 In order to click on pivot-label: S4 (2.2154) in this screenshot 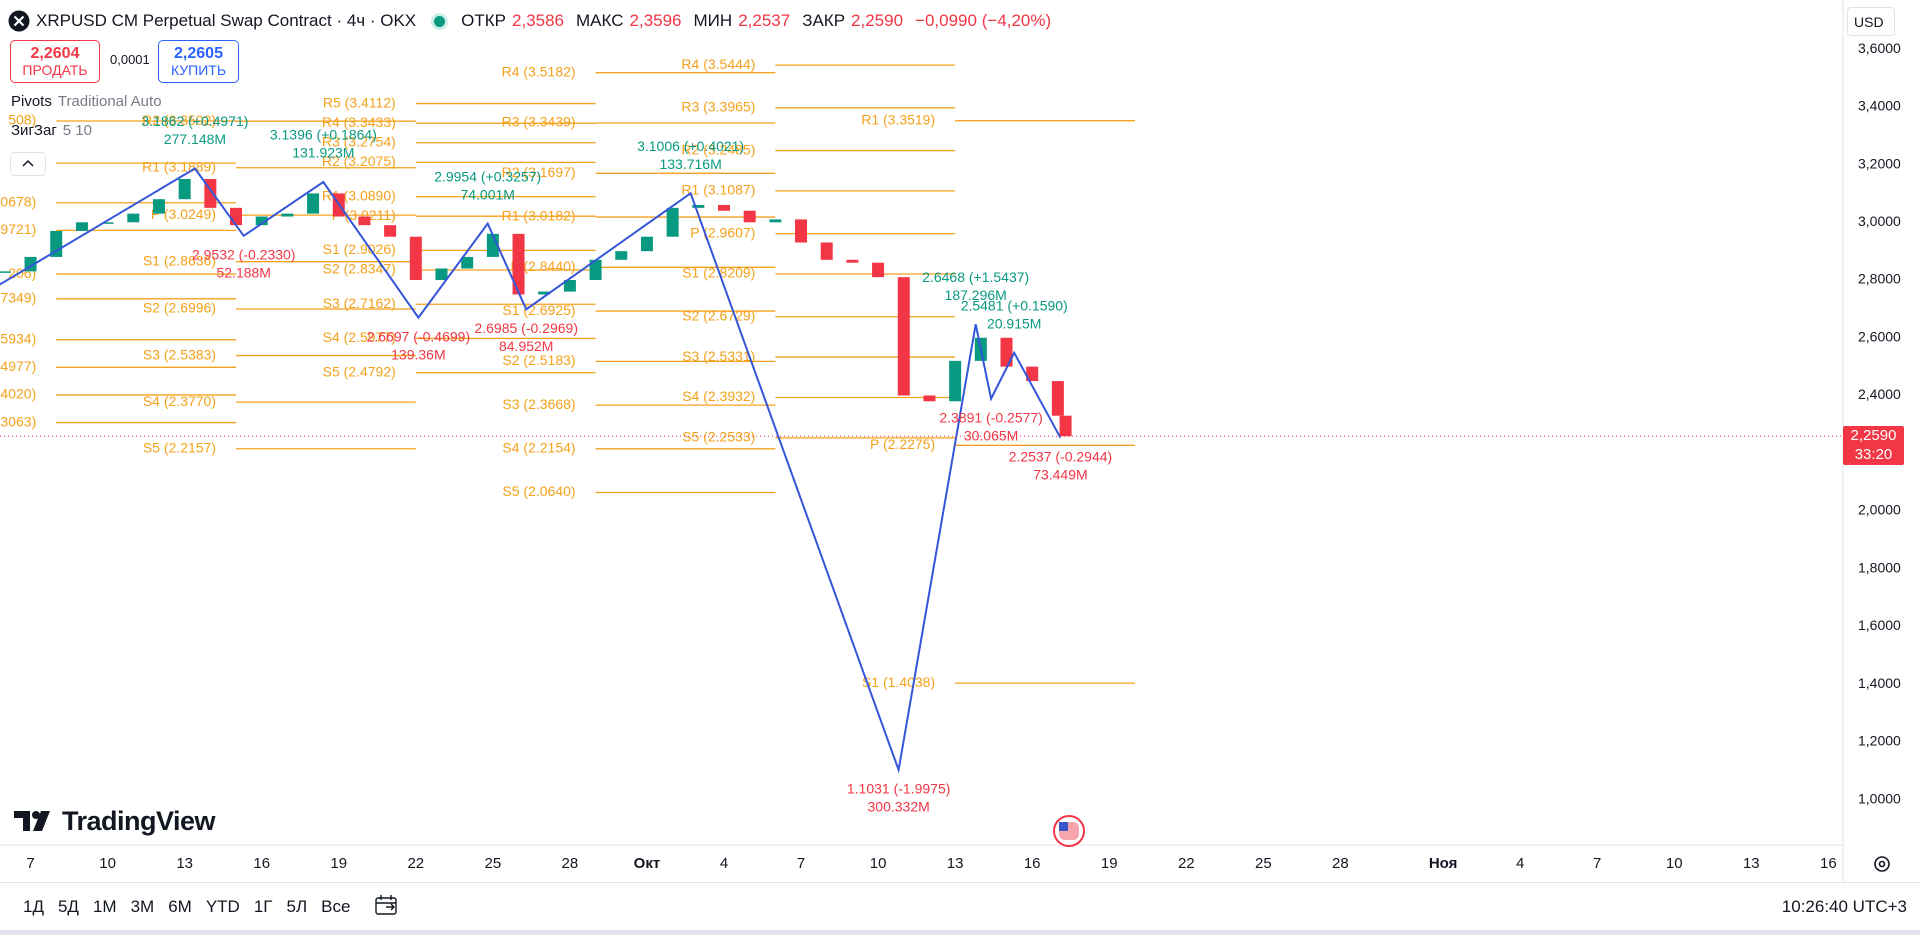, I will do `click(538, 448)`.